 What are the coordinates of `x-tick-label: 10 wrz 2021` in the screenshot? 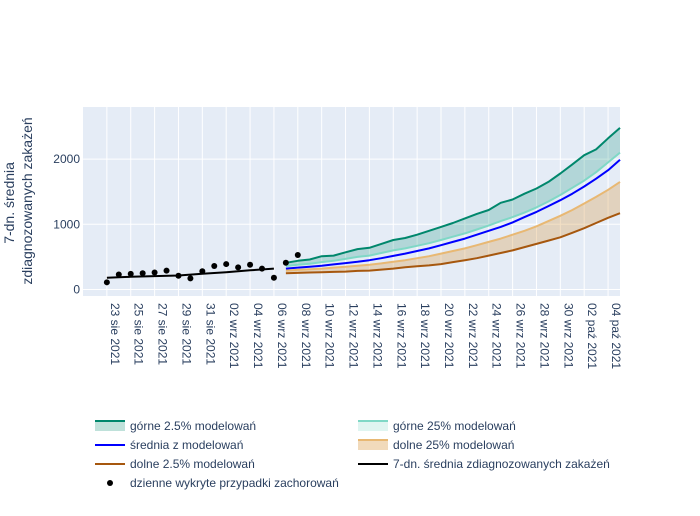 It's located at (330, 336).